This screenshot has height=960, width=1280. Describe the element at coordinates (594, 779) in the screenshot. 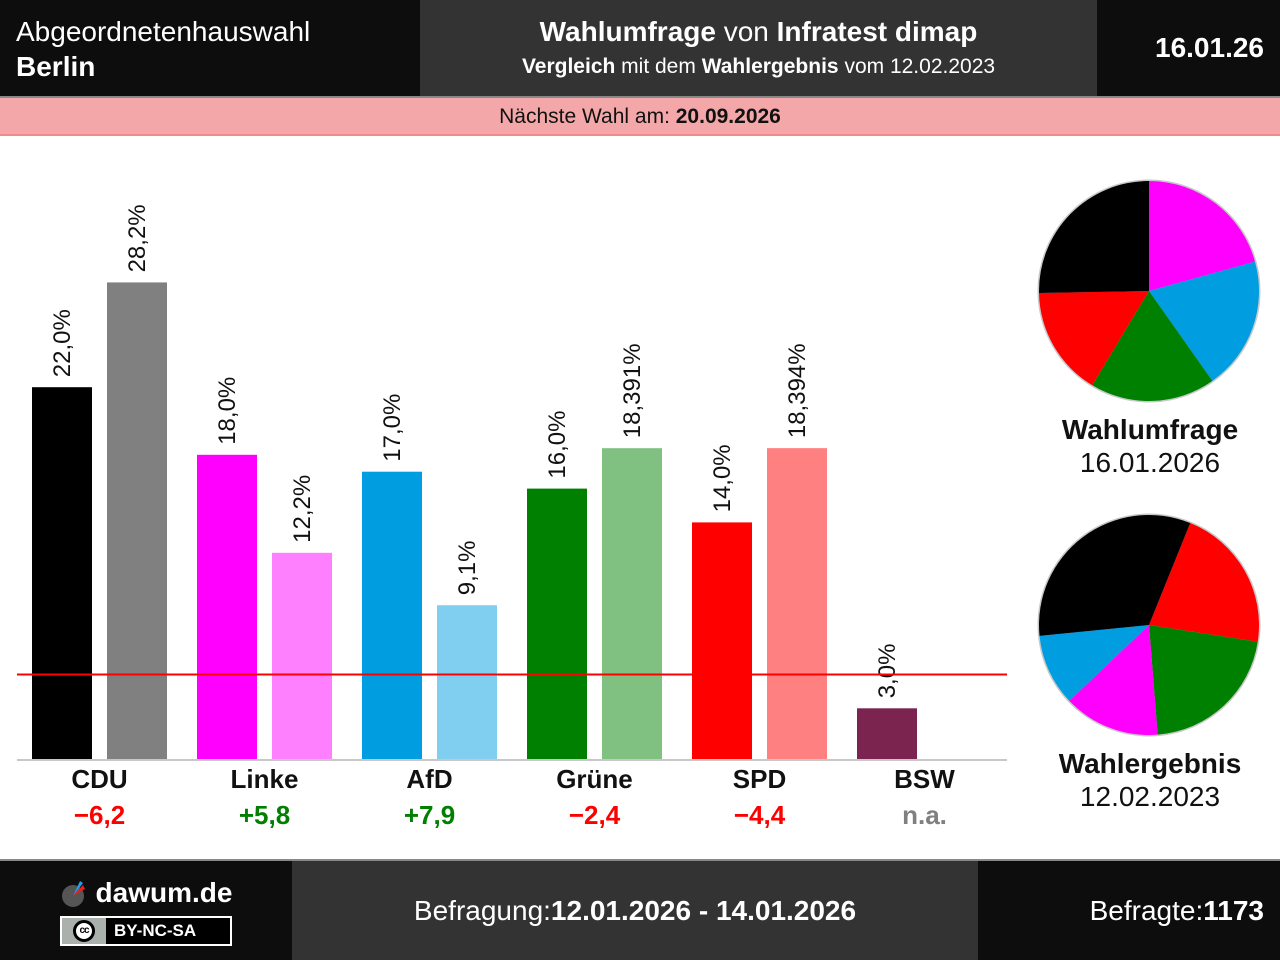

I see `category-label-gruene: Grüne` at that location.